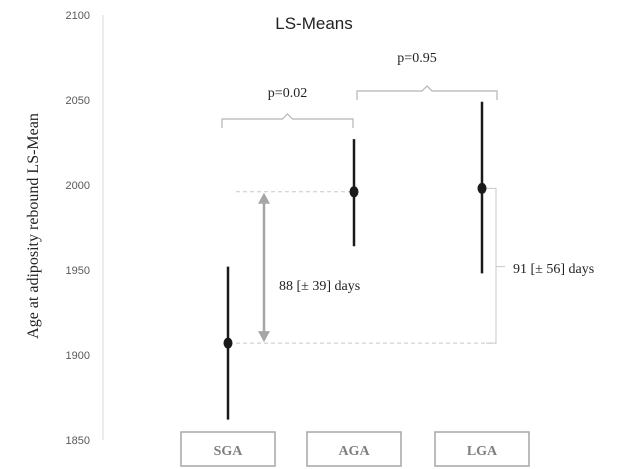  What do you see at coordinates (229, 451) in the screenshot?
I see `category-label-sga: SGA` at bounding box center [229, 451].